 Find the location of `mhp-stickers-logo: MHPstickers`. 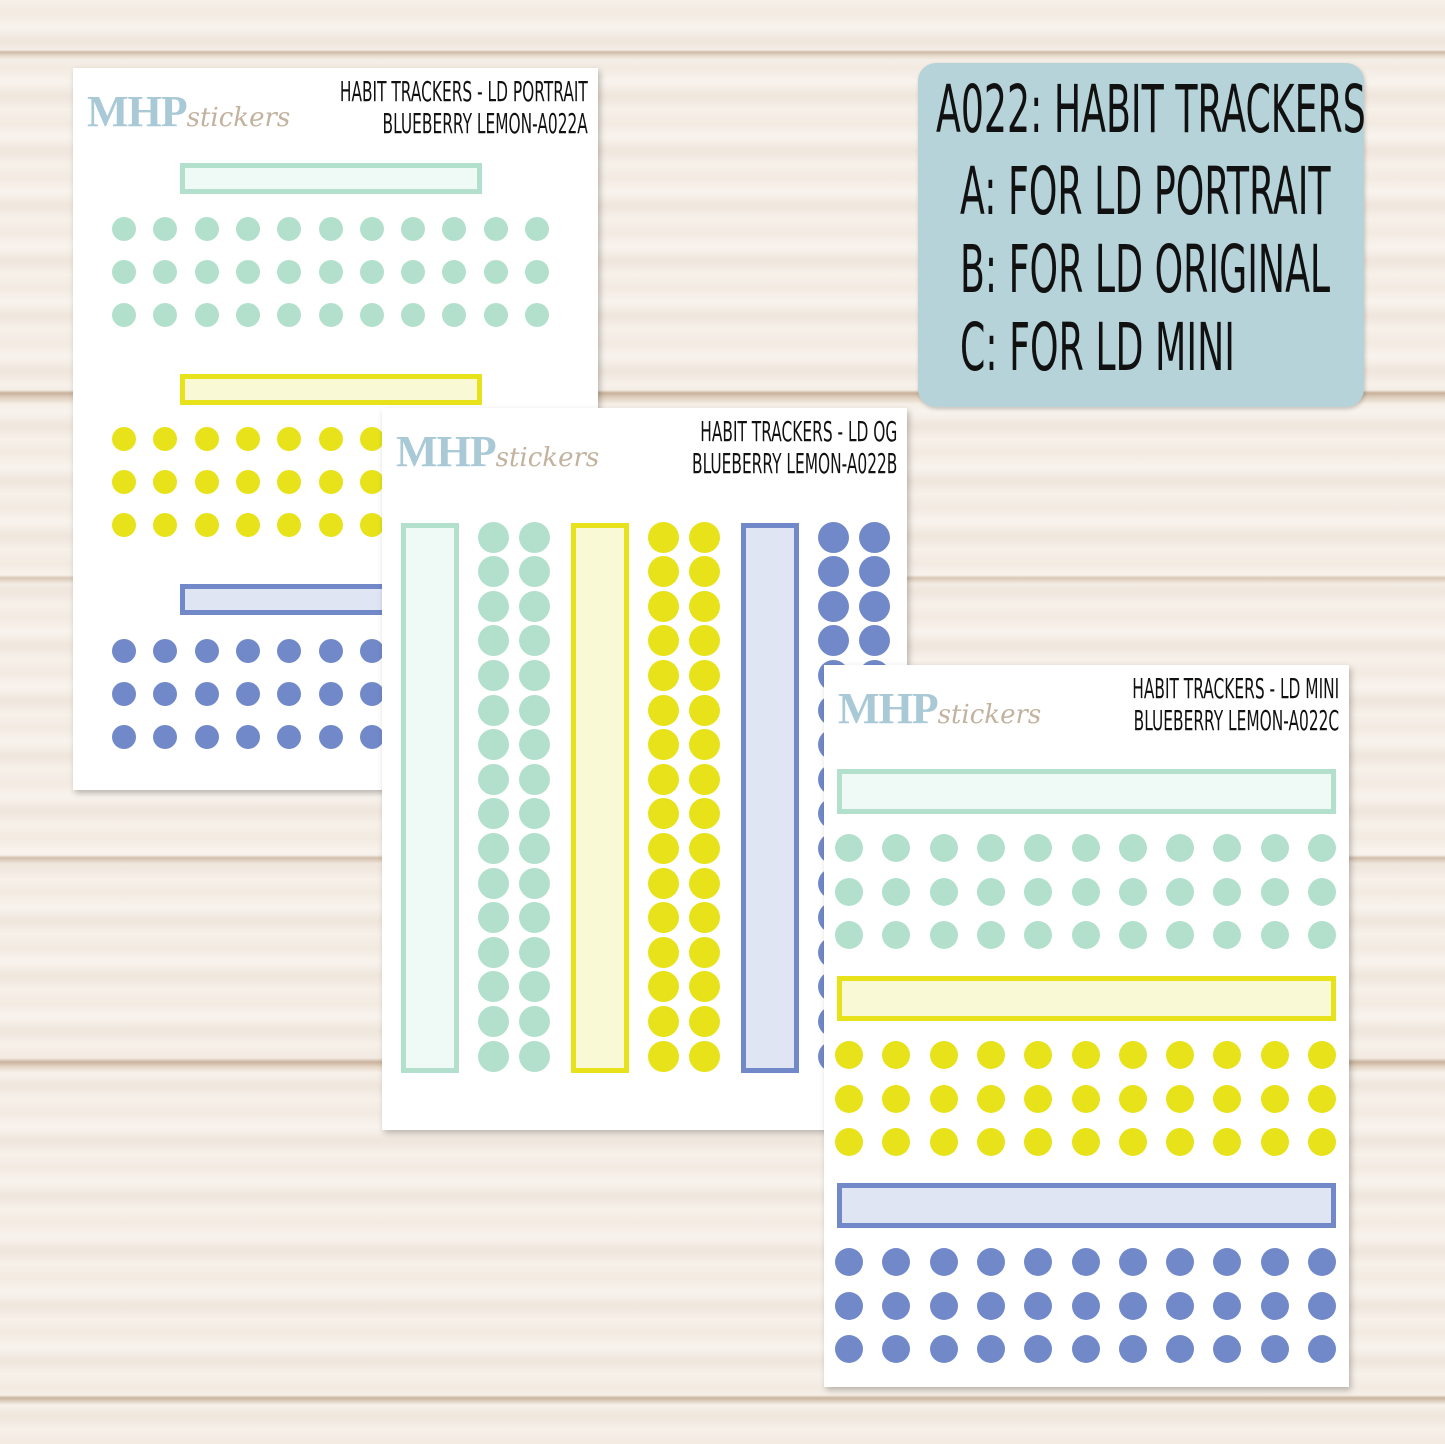

mhp-stickers-logo: MHPstickers is located at coordinates (188, 111).